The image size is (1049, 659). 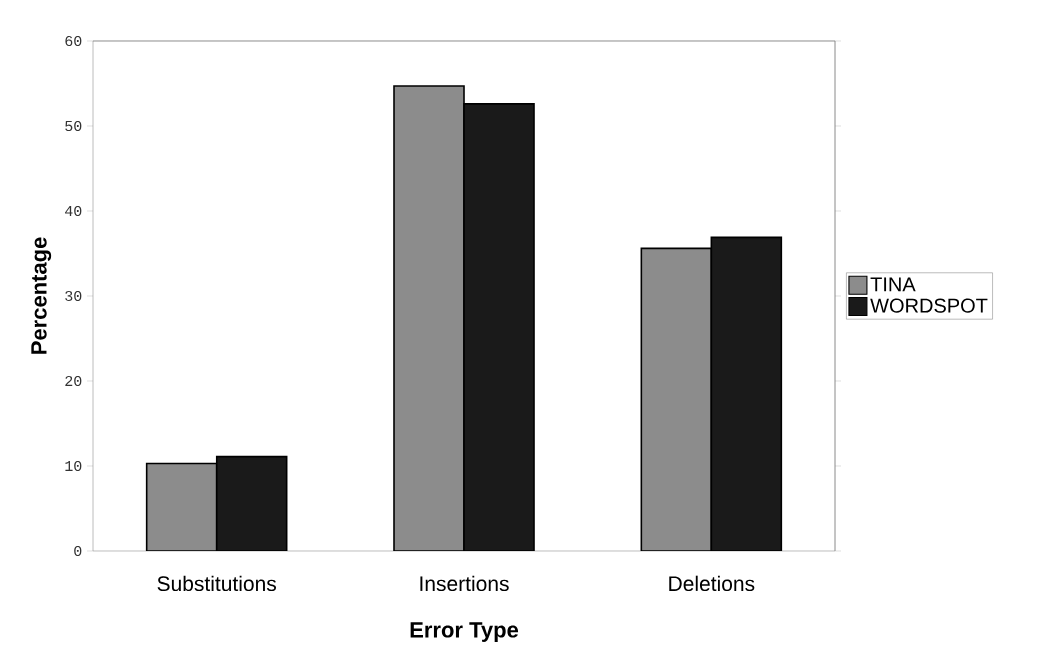 I want to click on y-axis-title: Percentage, so click(x=41, y=295).